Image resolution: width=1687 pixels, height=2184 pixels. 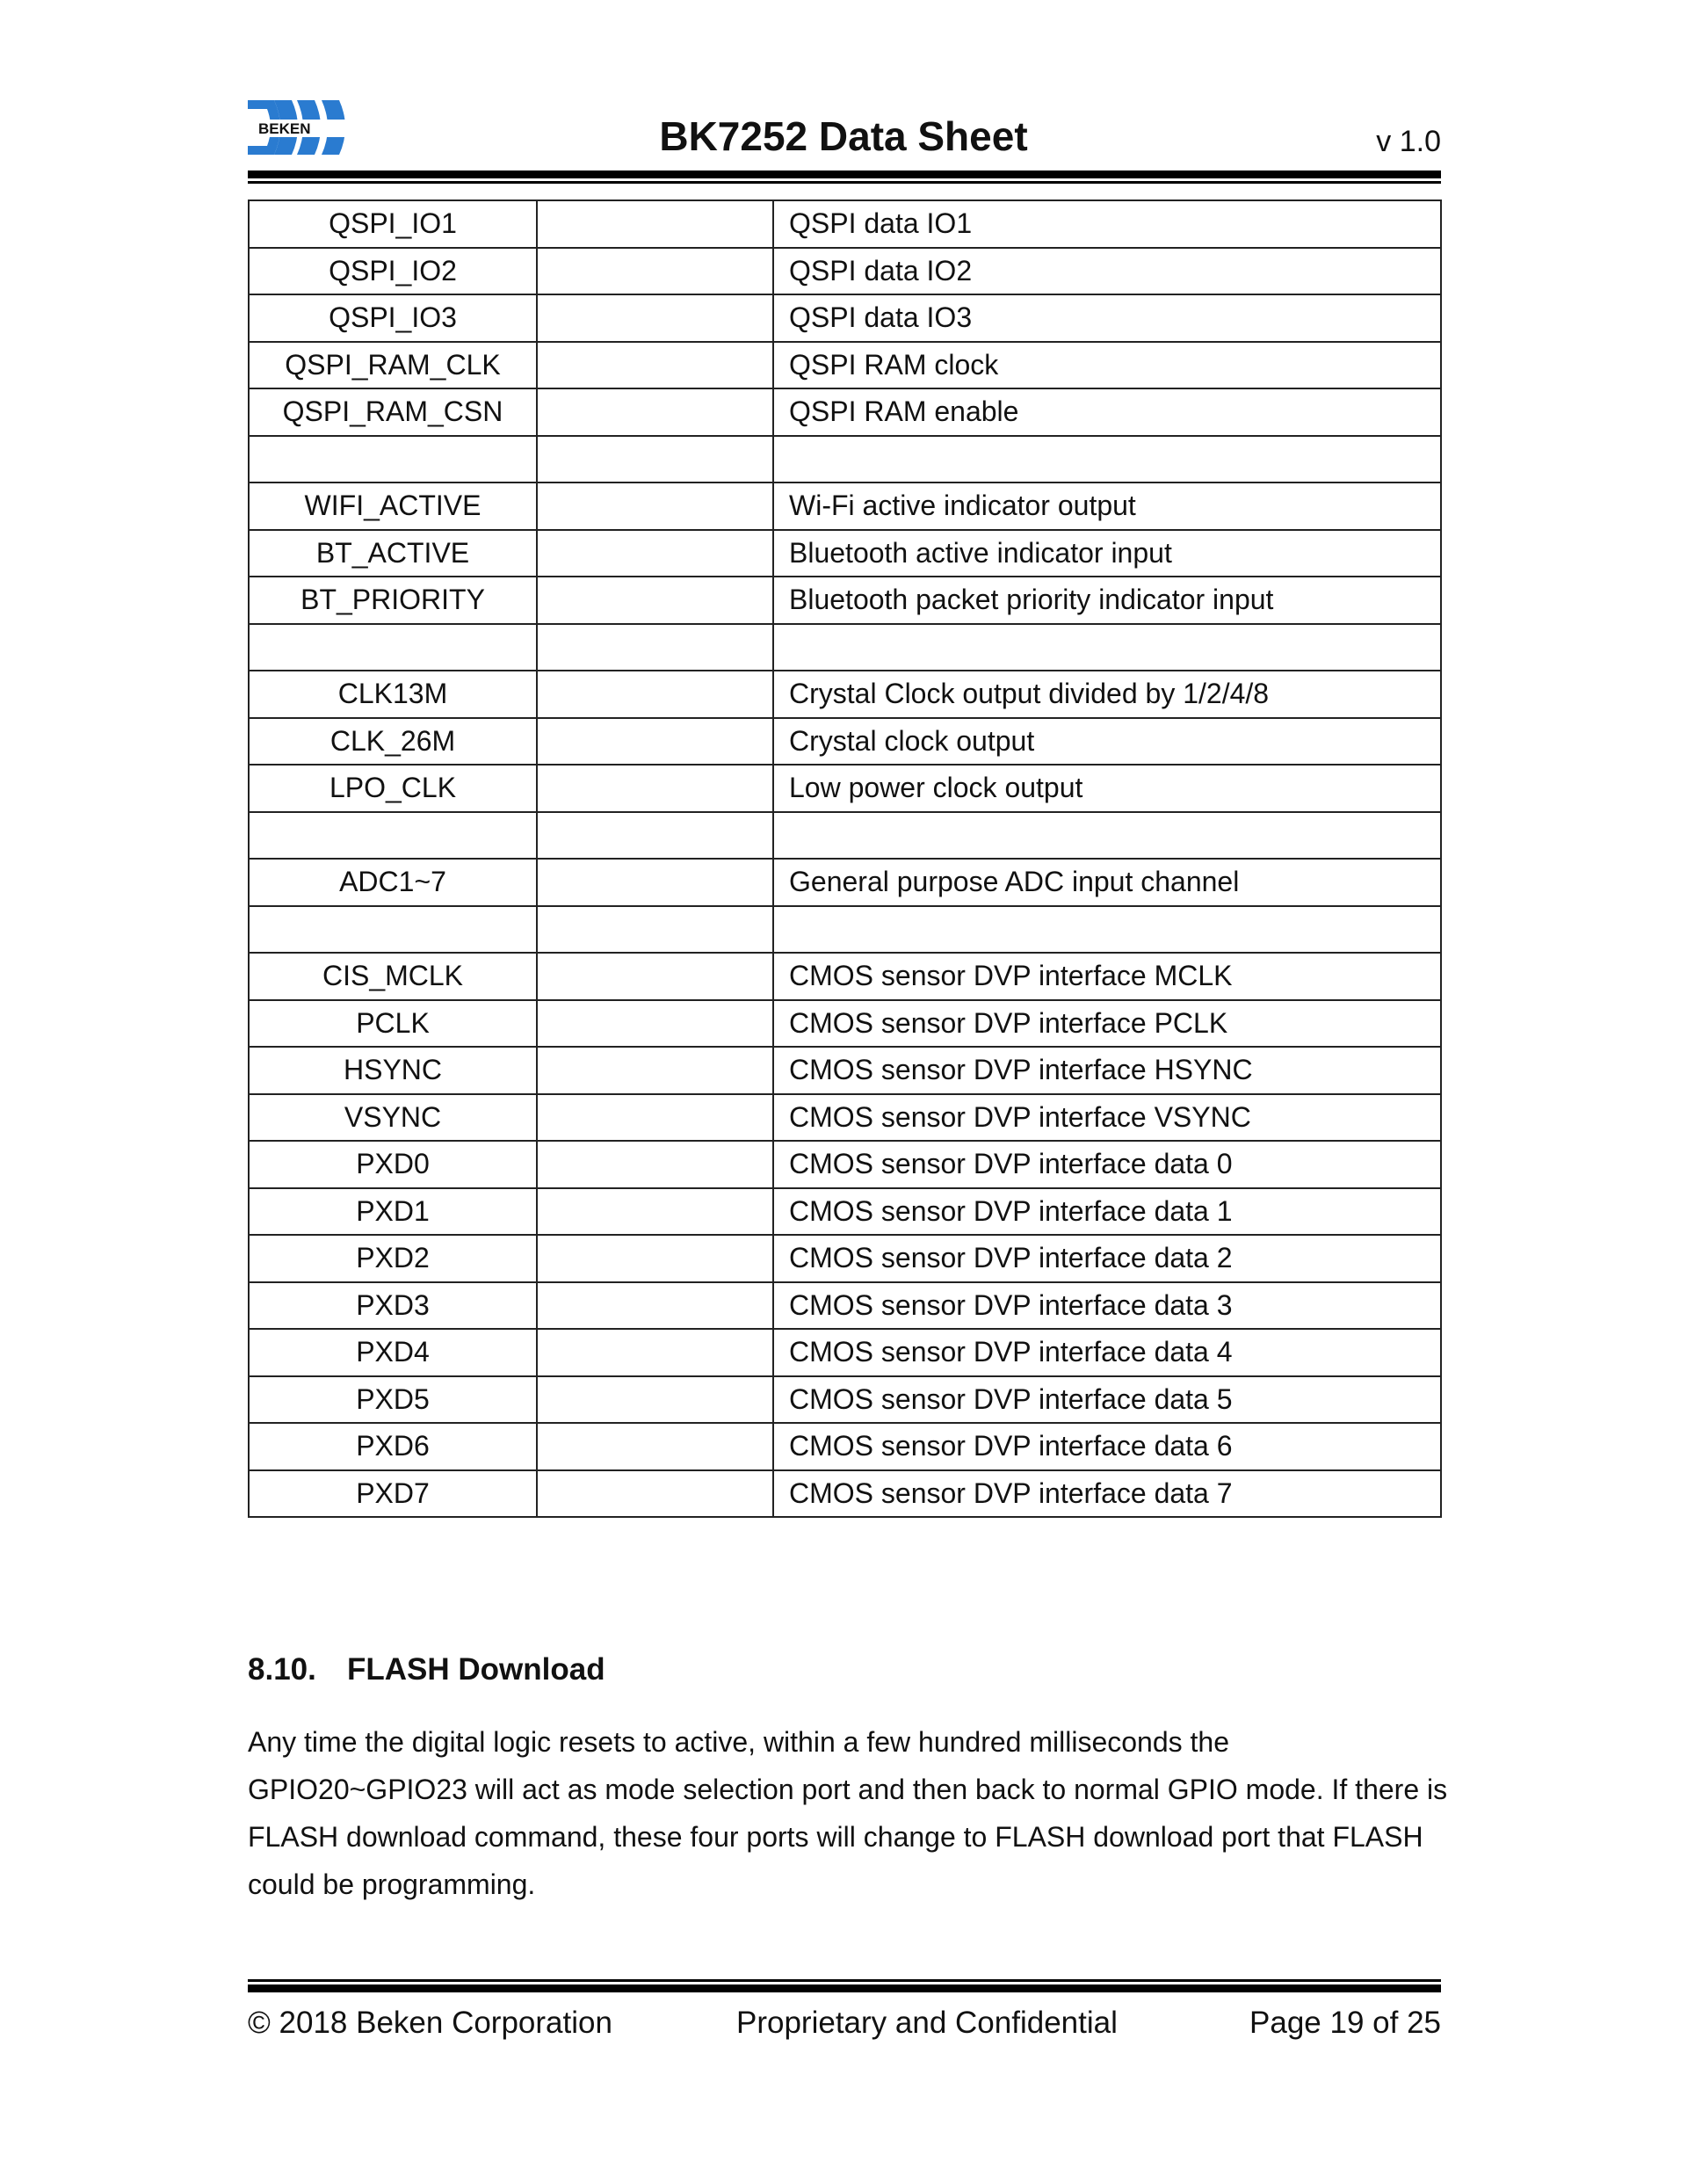 I want to click on description-cell: Crystal Clock output divided by 1/2/4/8, so click(x=1107, y=694).